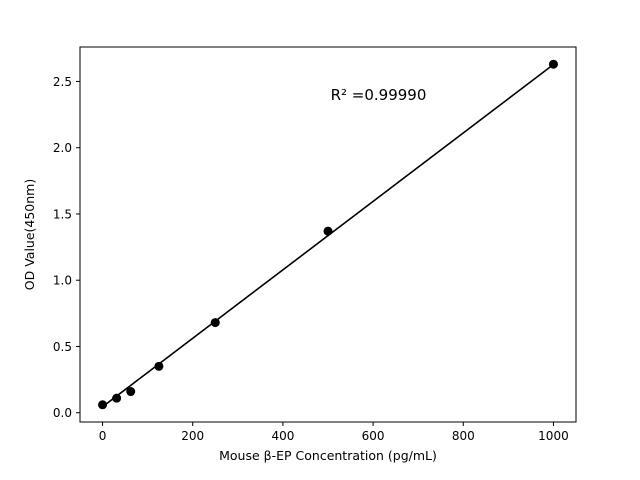 The image size is (640, 480). Describe the element at coordinates (29, 234) in the screenshot. I see `y-axis-label: OD Value(450nm)` at that location.